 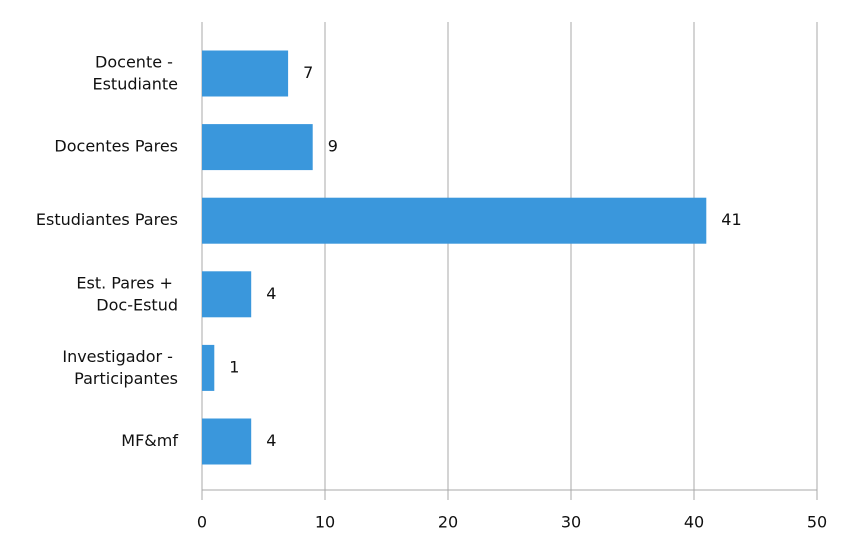 I want to click on y-tick-label: Docentes Pares, so click(x=116, y=146).